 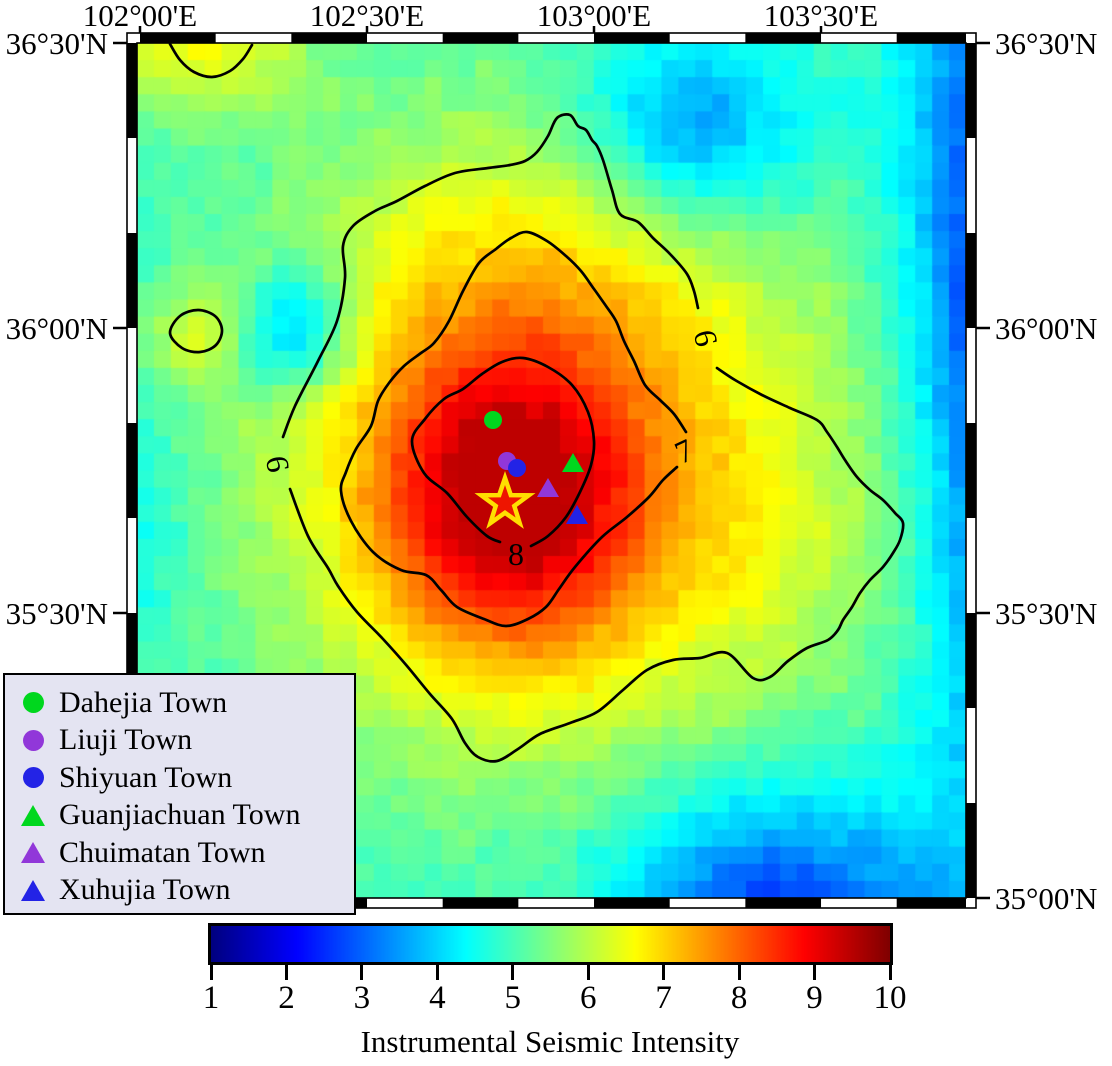 What do you see at coordinates (145, 890) in the screenshot?
I see `legend-item-label: Xuhujia Town` at bounding box center [145, 890].